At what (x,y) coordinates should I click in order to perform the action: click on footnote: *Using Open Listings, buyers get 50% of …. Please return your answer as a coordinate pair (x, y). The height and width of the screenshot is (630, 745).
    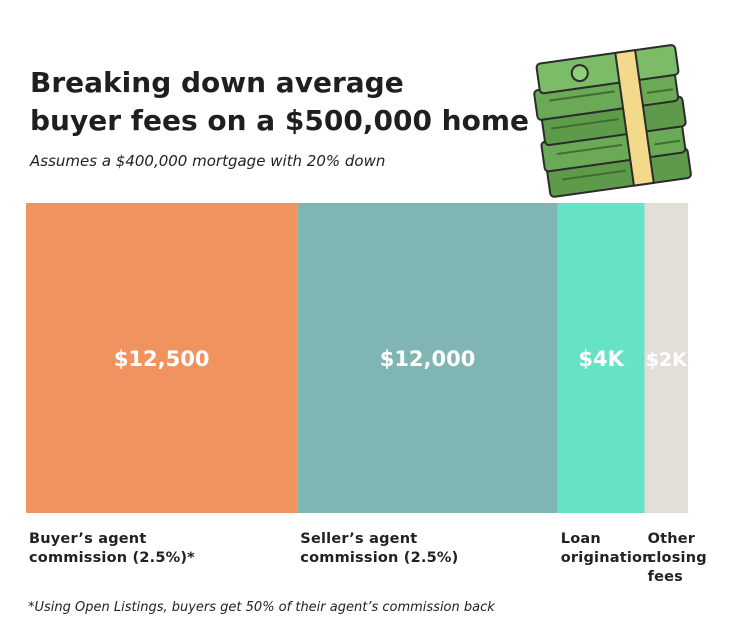
    Looking at the image, I should click on (261, 607).